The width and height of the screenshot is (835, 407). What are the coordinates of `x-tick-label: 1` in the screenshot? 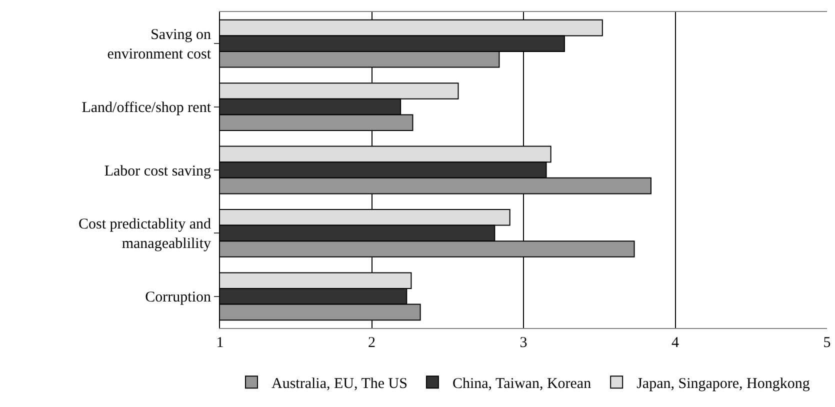 It's located at (220, 343).